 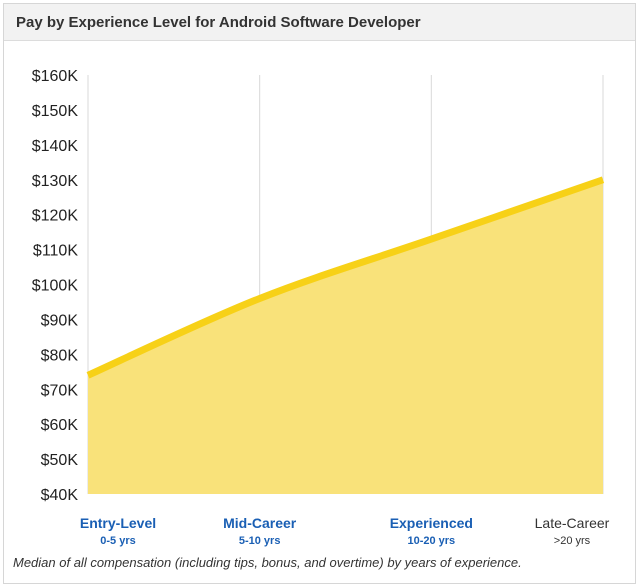 What do you see at coordinates (55, 76) in the screenshot?
I see `y-tick-label: $160K` at bounding box center [55, 76].